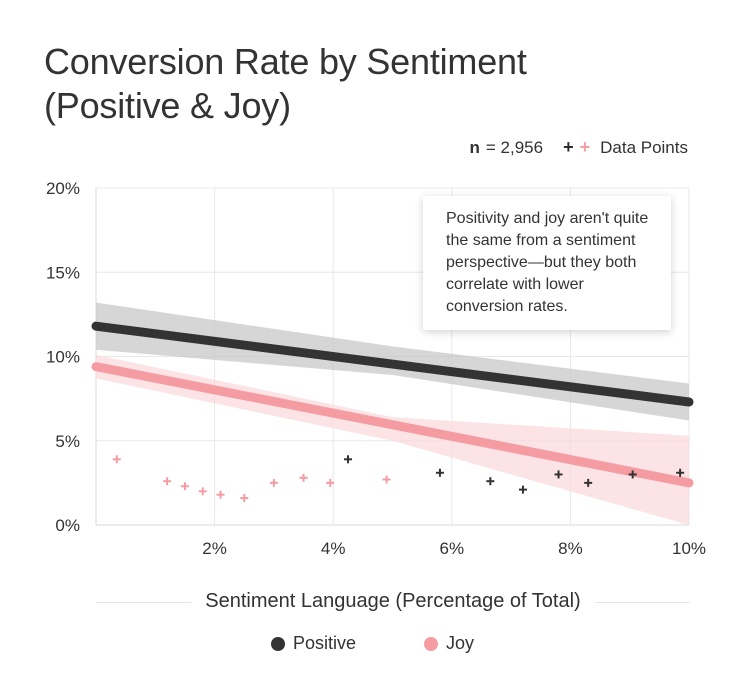 The image size is (745, 687). Describe the element at coordinates (277, 643) in the screenshot. I see `legend-swatch-positive` at that location.